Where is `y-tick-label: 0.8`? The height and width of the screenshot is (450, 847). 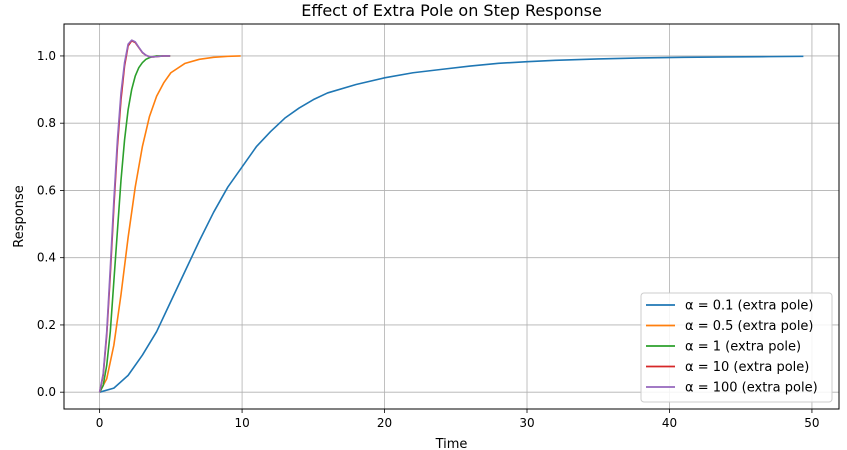 y-tick-label: 0.8 is located at coordinates (46, 123).